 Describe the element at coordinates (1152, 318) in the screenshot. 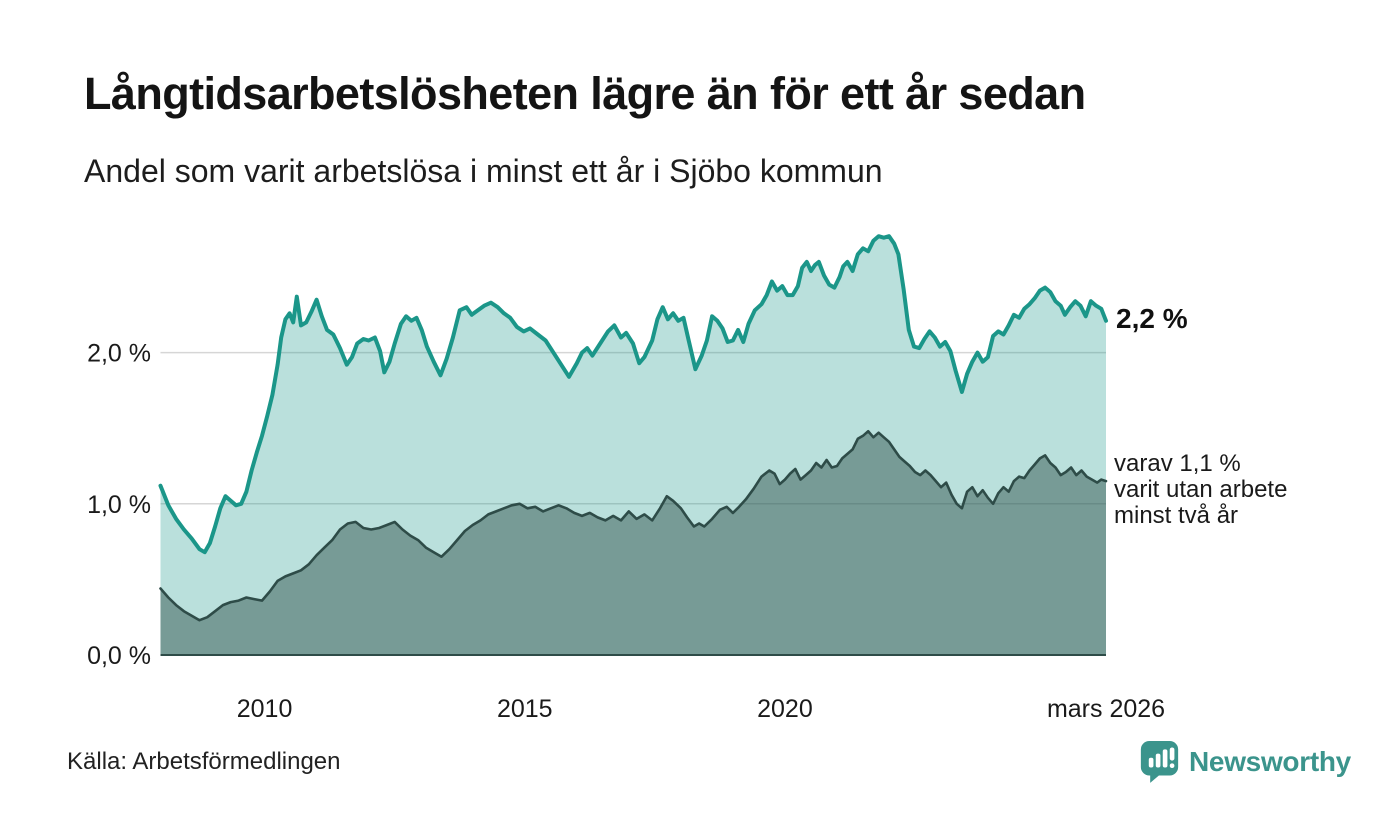

I see `latest-value-label: 2,2 %` at that location.